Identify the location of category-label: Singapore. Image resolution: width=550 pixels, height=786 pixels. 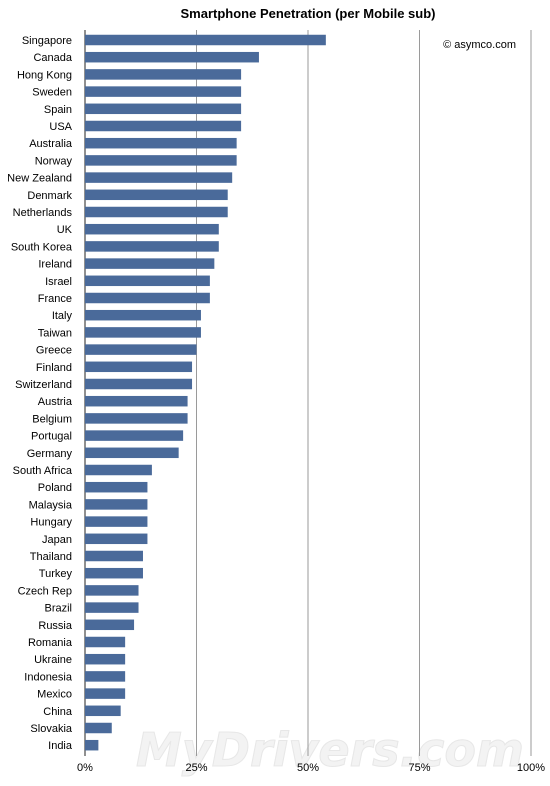
(47, 41).